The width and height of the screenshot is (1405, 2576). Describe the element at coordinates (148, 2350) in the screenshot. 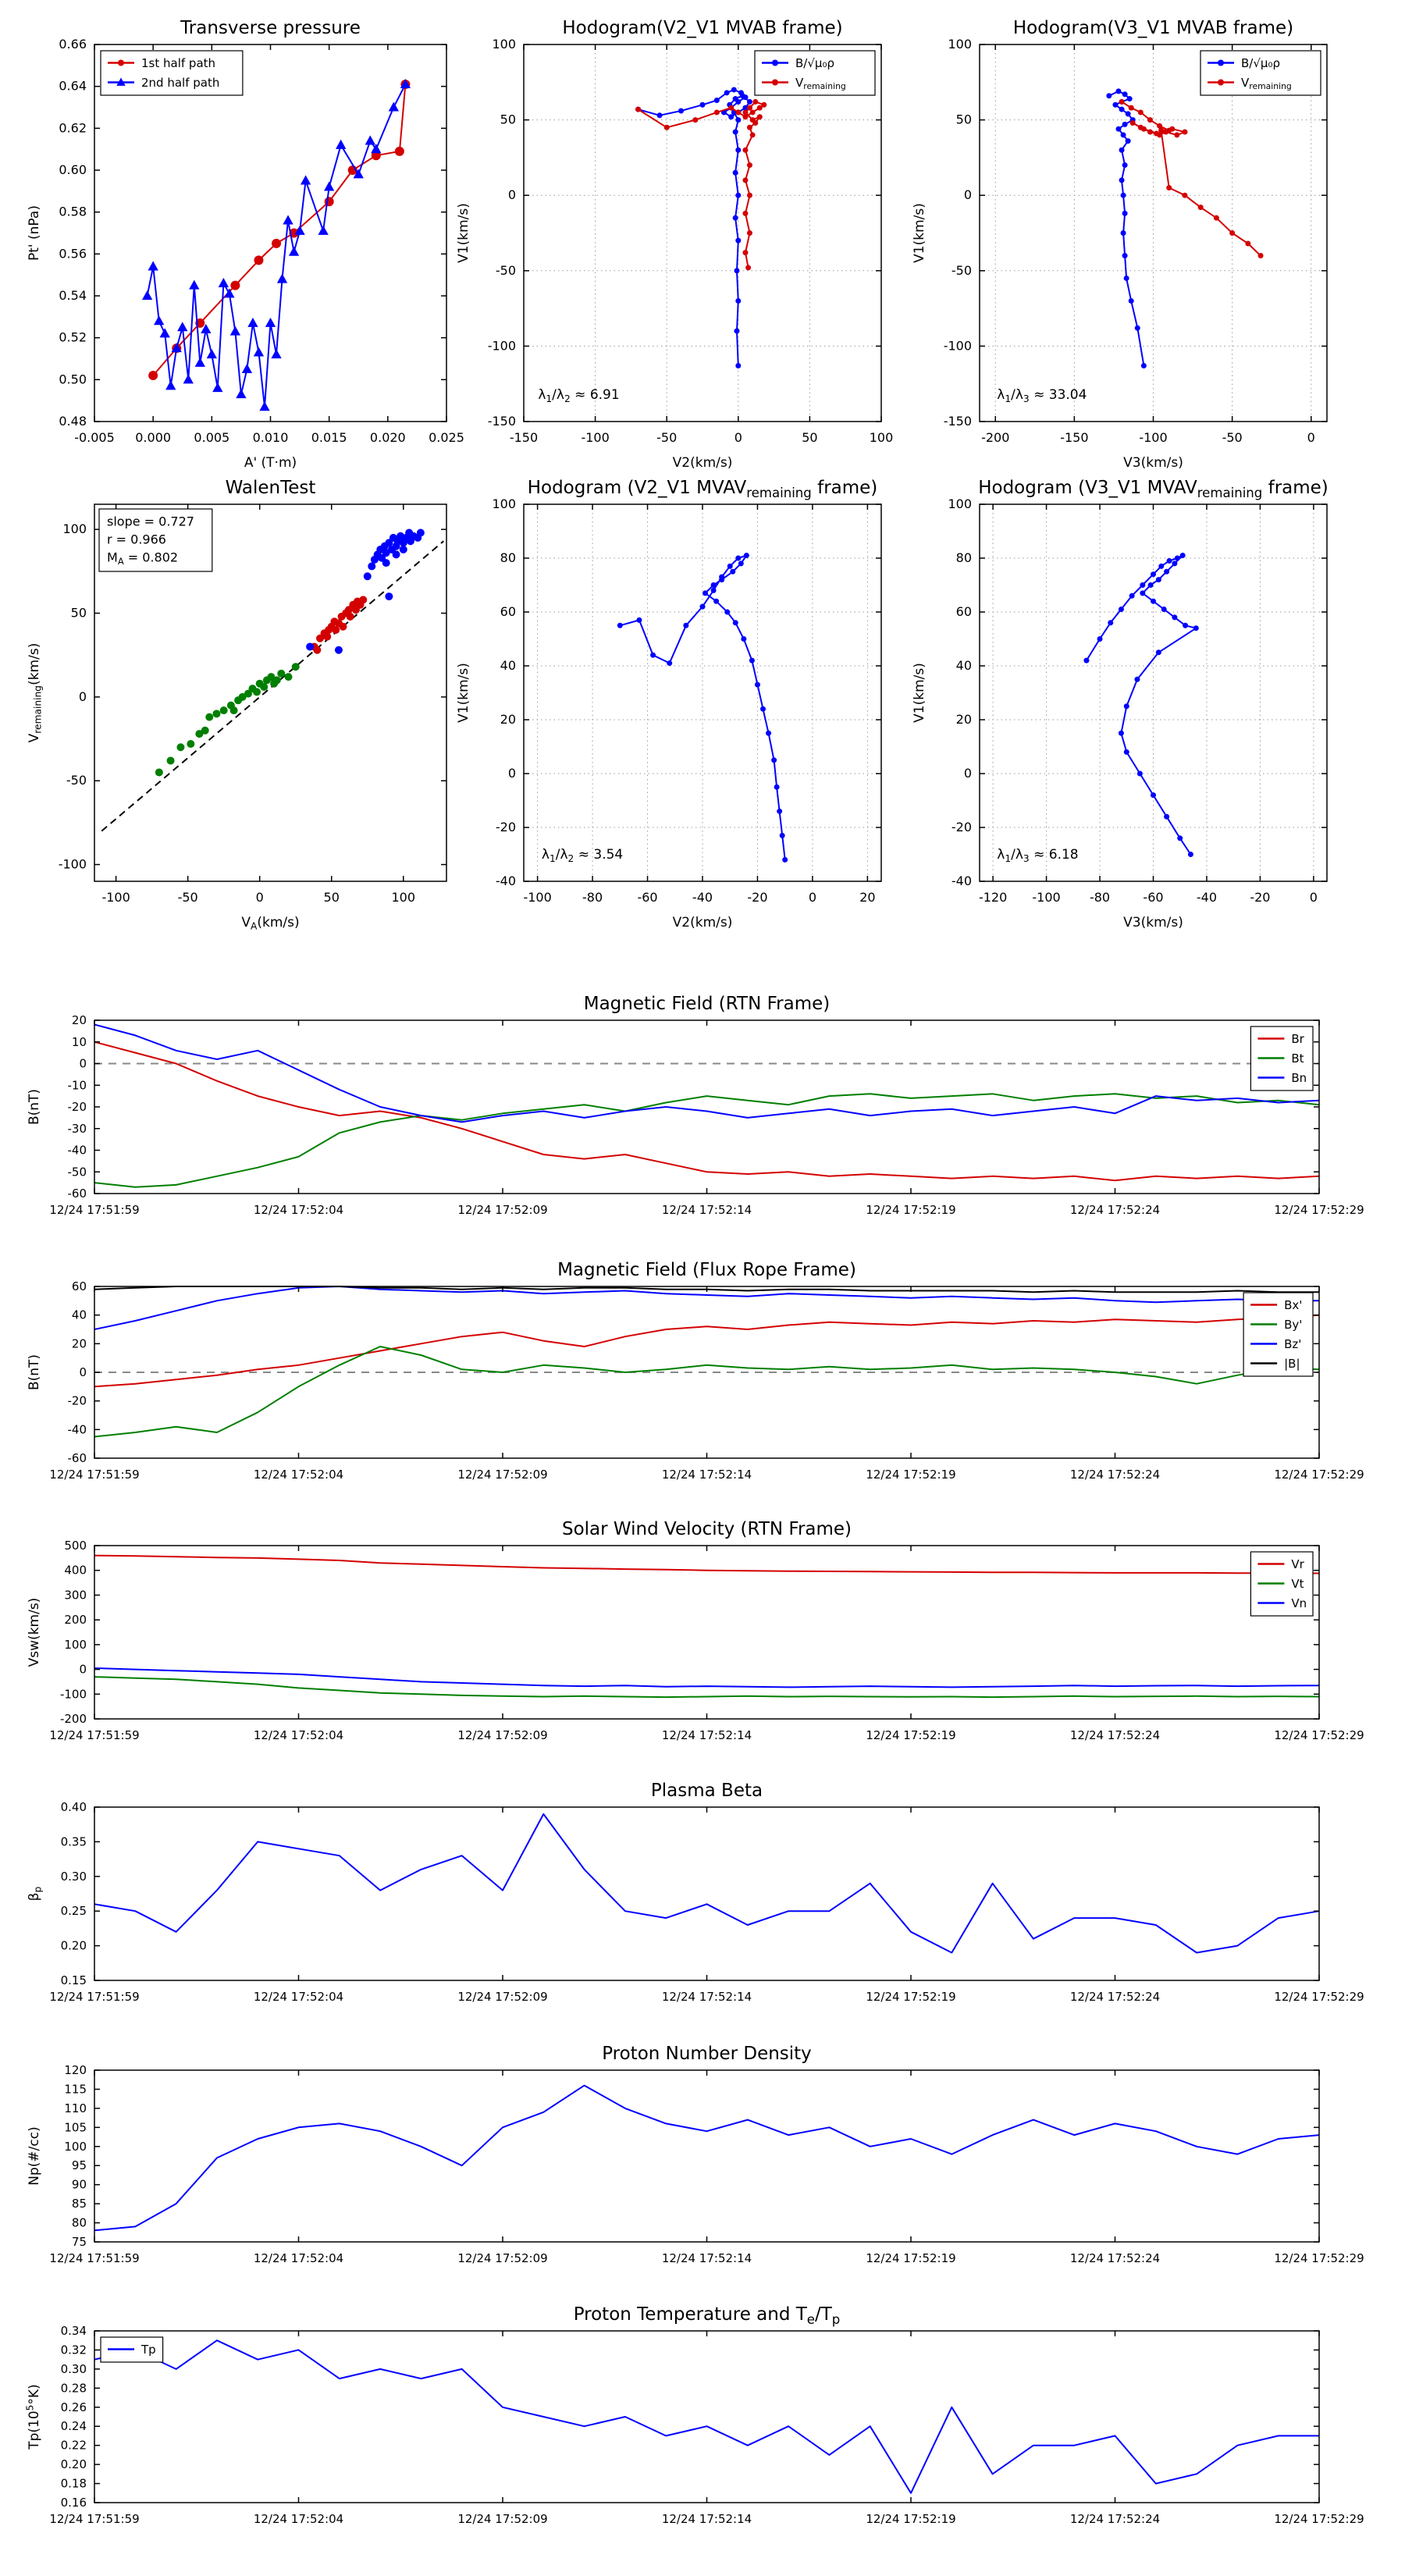

I see `legend-label-tp: Tp` at that location.